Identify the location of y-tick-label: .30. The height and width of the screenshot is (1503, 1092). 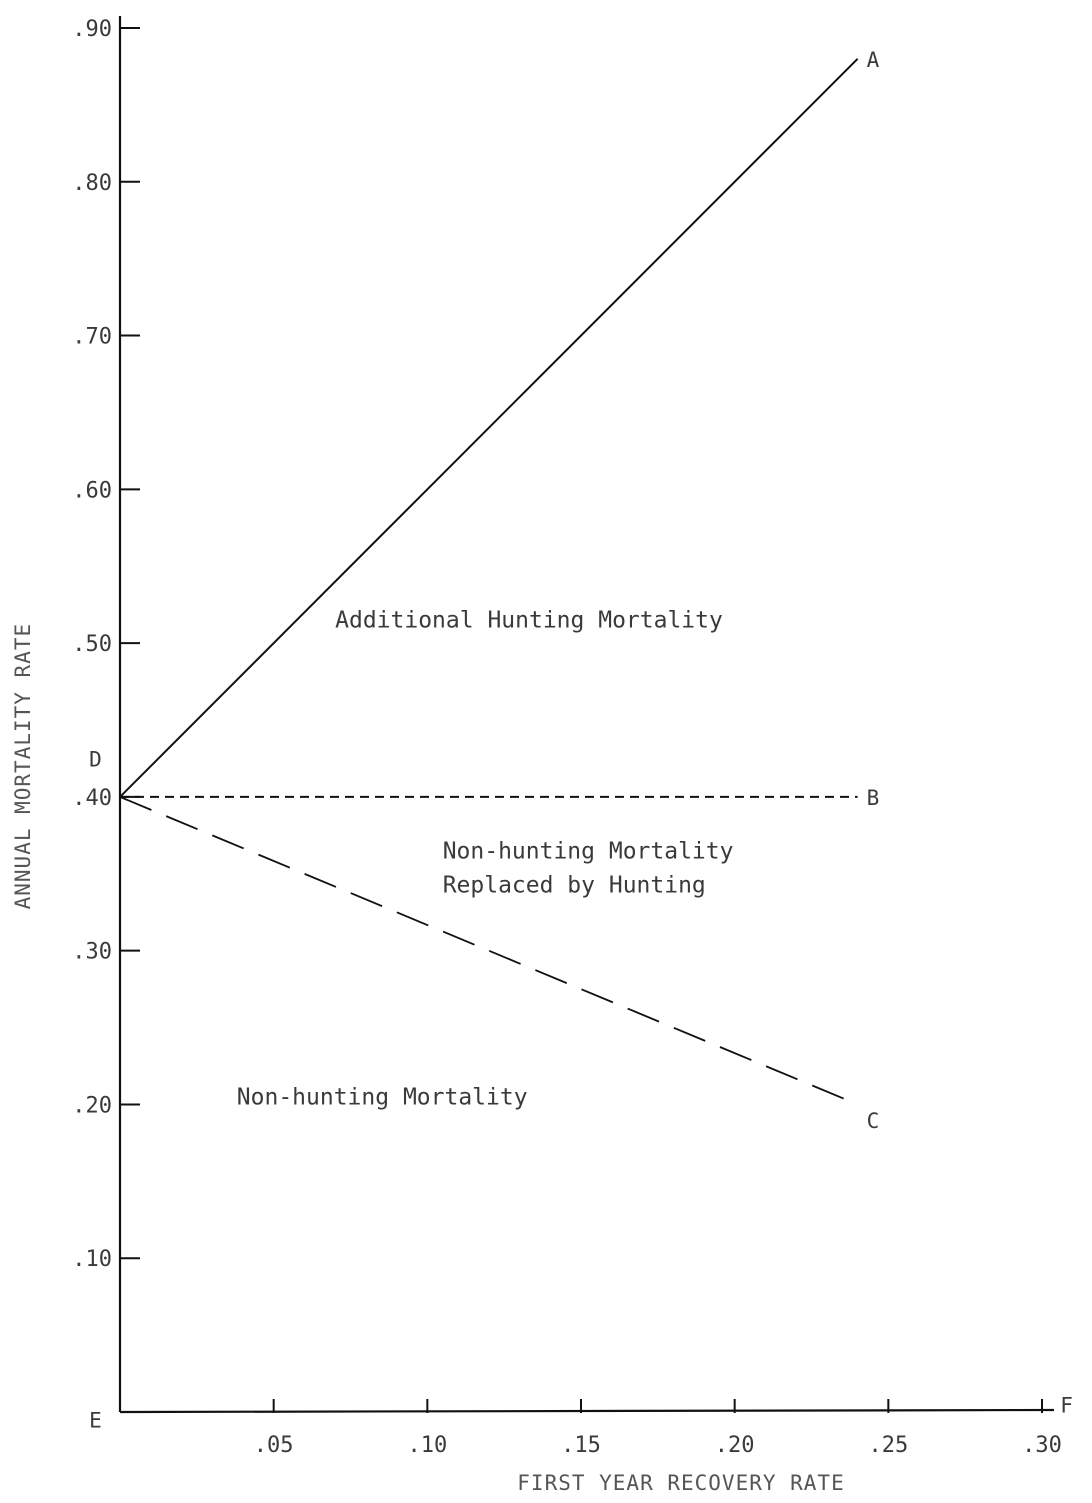
(92, 952).